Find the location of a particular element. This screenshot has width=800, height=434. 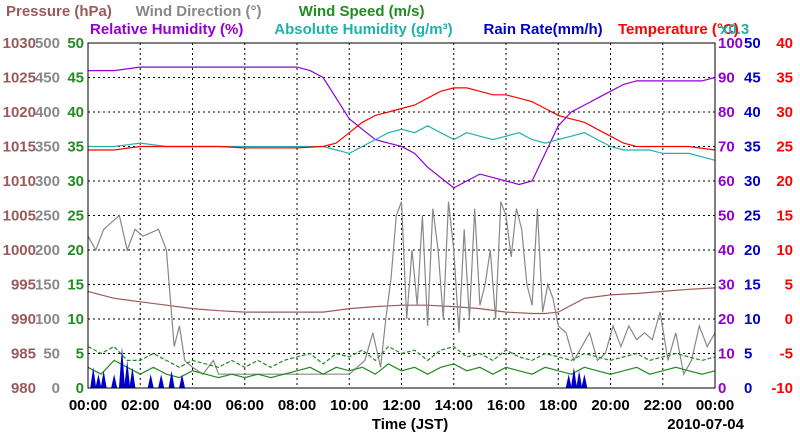

x-tick-label: 10:00 is located at coordinates (349, 405).